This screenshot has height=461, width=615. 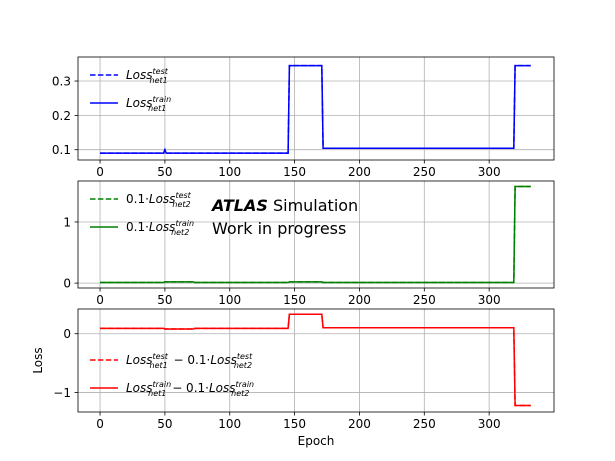 I want to click on legend-superscript-2: test, so click(x=245, y=356).